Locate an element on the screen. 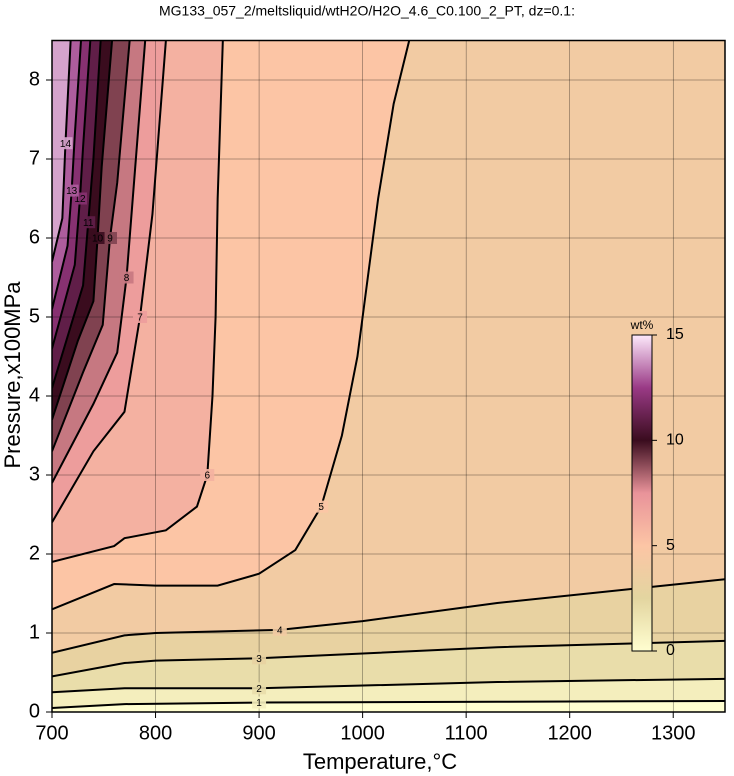 This screenshot has height=776, width=734. y-tick-label: 3 is located at coordinates (34, 474).